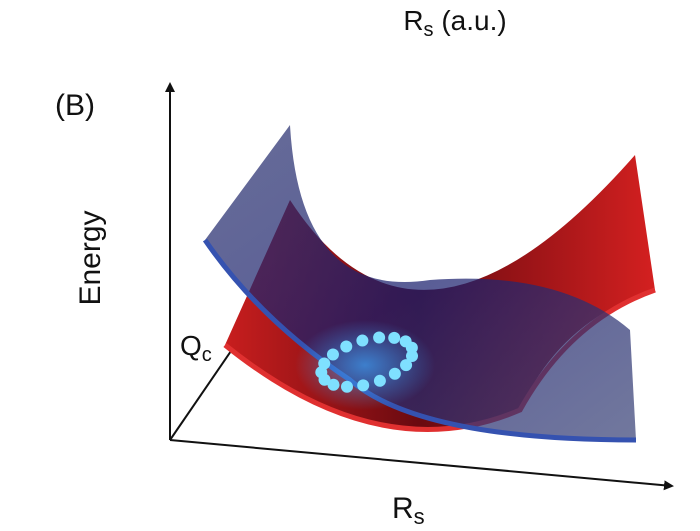 The image size is (700, 531). What do you see at coordinates (90, 257) in the screenshot?
I see `y-axis-label: Energy` at bounding box center [90, 257].